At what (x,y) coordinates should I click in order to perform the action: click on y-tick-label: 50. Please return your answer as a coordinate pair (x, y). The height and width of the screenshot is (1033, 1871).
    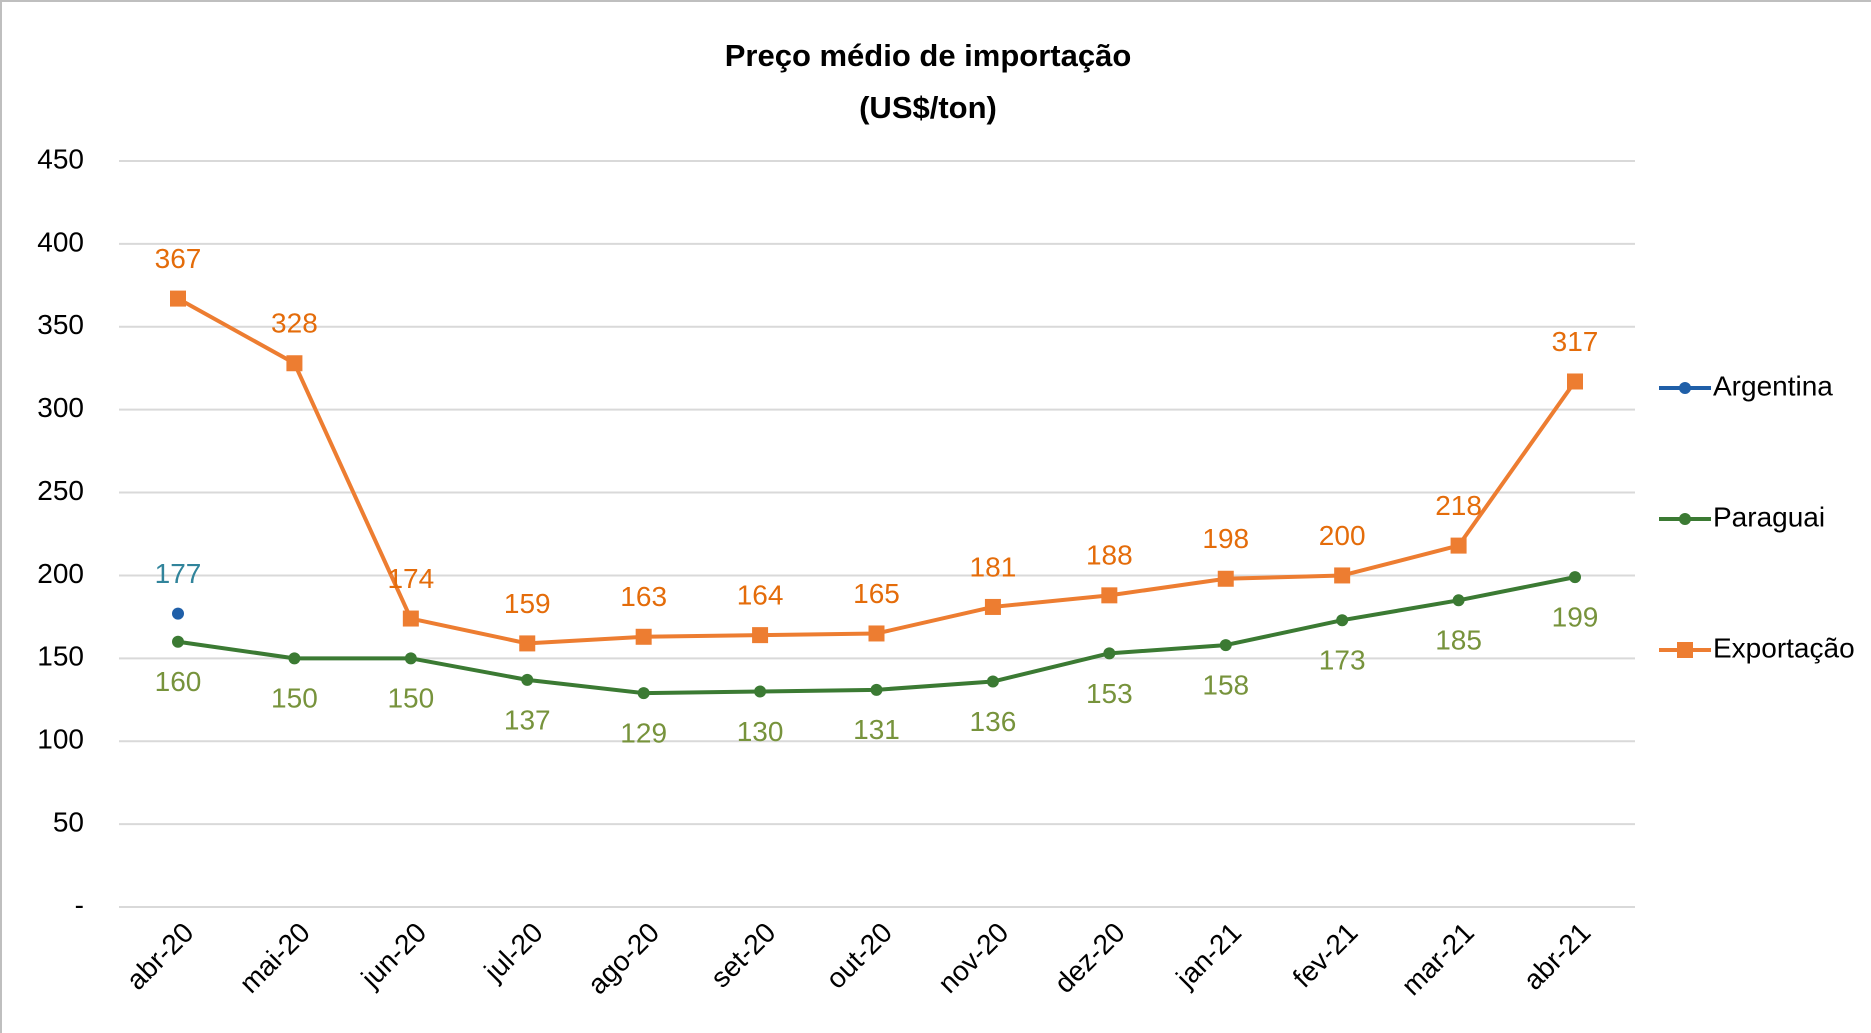
    Looking at the image, I should click on (68, 822).